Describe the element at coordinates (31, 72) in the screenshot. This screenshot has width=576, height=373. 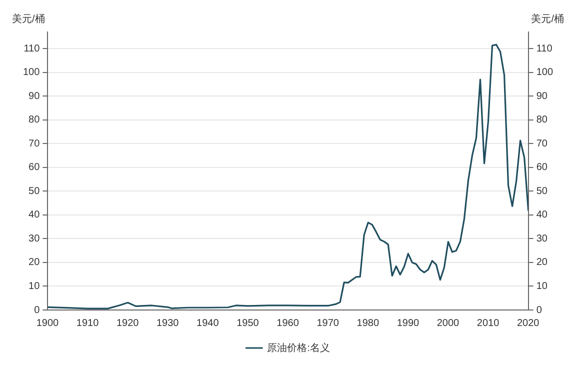
I see `y-tick-label: 100` at that location.